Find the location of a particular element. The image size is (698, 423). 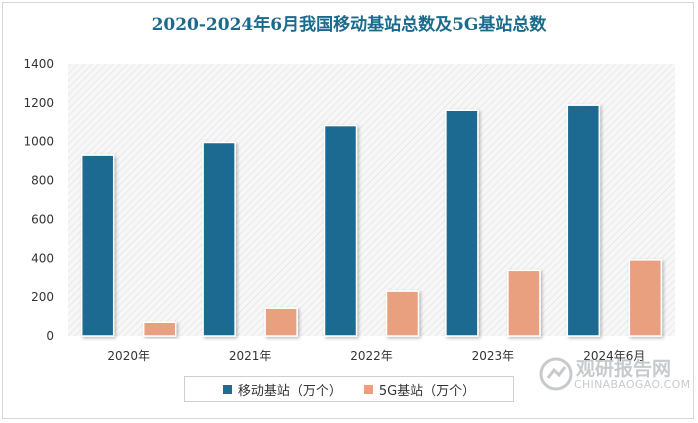

x-tick-label: 2022年 is located at coordinates (371, 356).